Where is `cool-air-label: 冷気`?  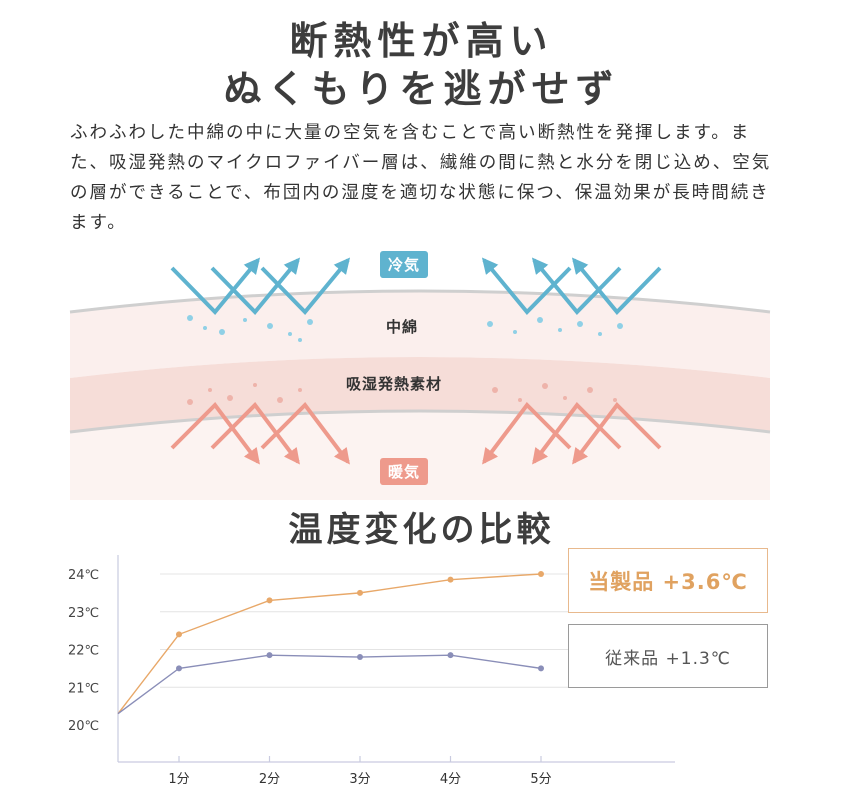 cool-air-label: 冷気 is located at coordinates (404, 264).